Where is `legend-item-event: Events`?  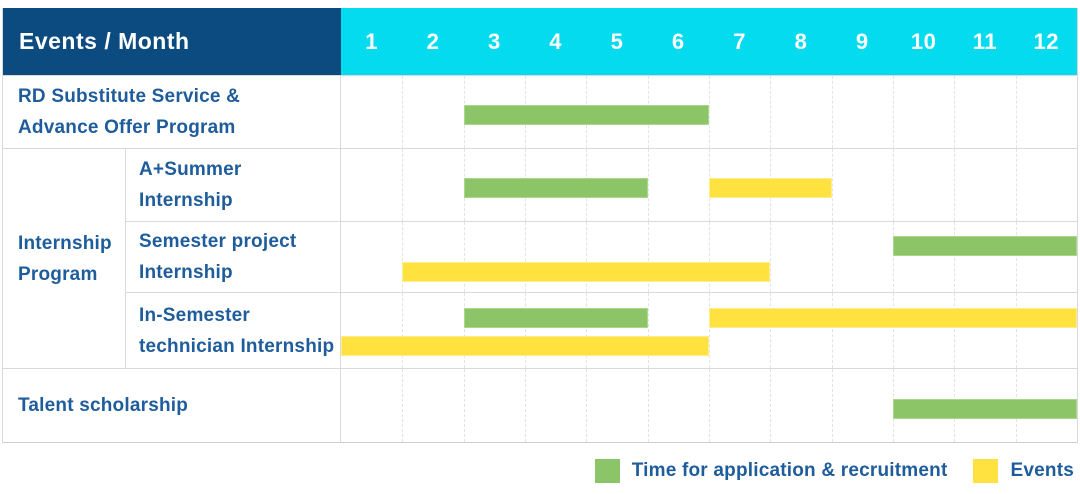 legend-item-event: Events is located at coordinates (1023, 471).